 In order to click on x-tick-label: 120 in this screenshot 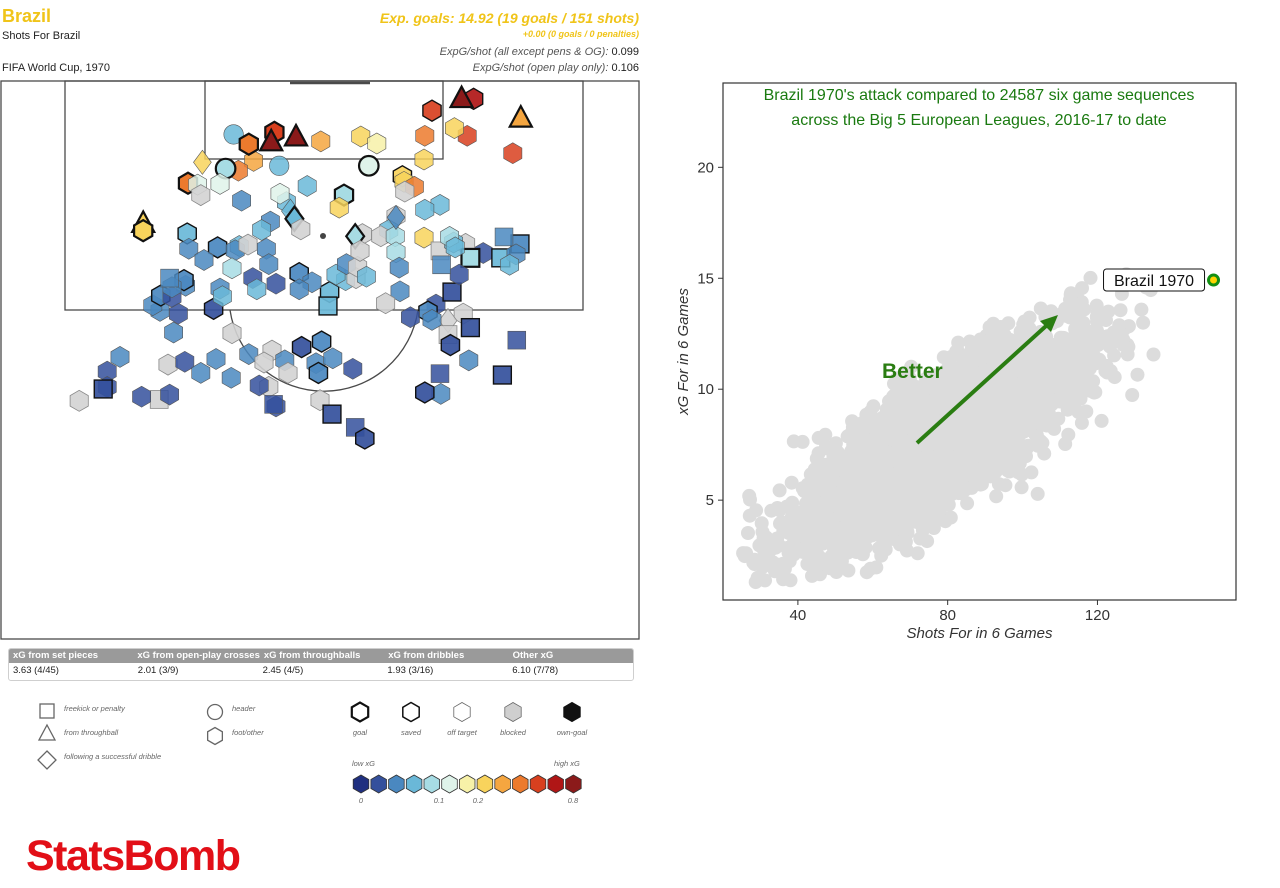, I will do `click(1097, 615)`.